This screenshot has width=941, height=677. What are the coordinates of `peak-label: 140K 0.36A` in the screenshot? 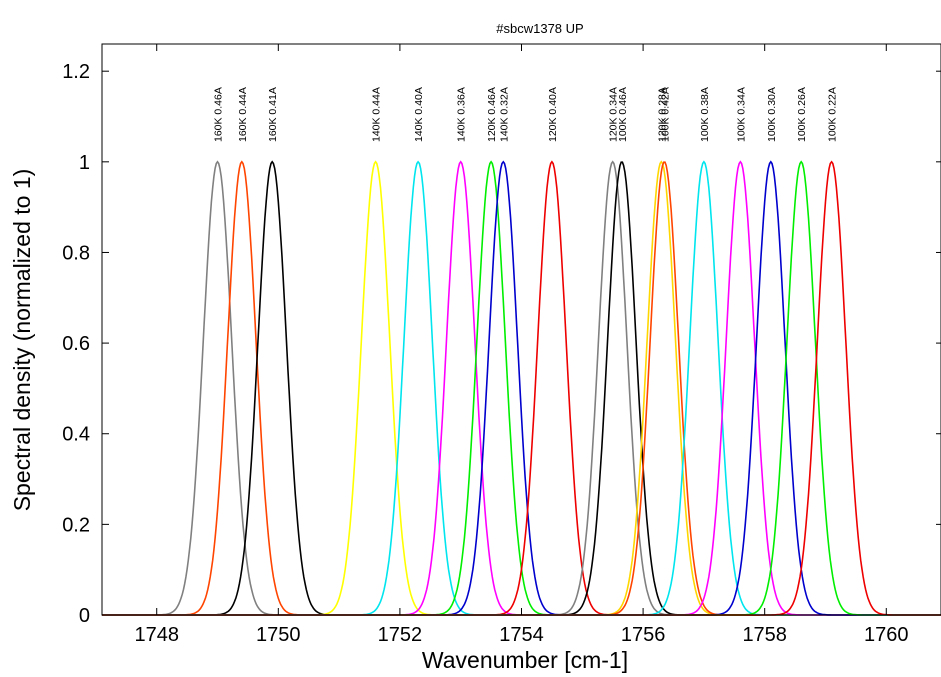 It's located at (462, 114).